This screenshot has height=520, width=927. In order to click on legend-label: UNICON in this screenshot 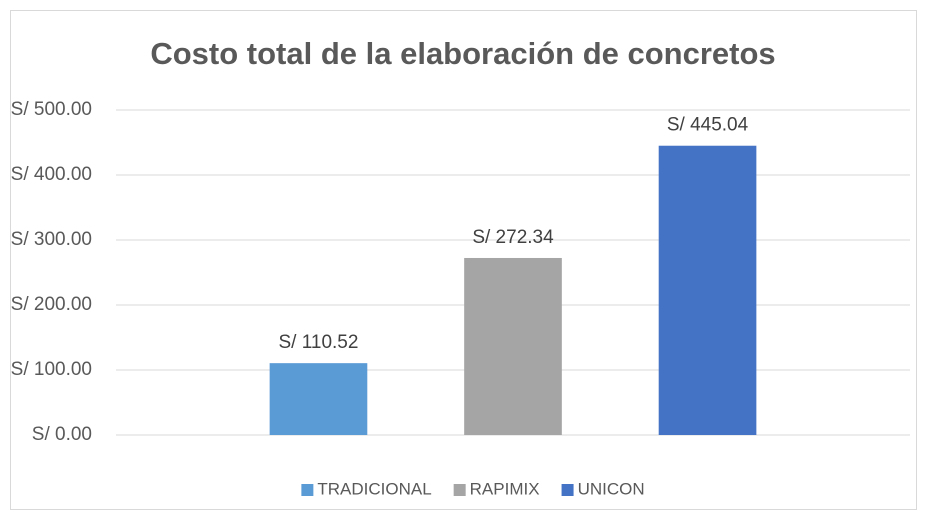, I will do `click(611, 488)`.